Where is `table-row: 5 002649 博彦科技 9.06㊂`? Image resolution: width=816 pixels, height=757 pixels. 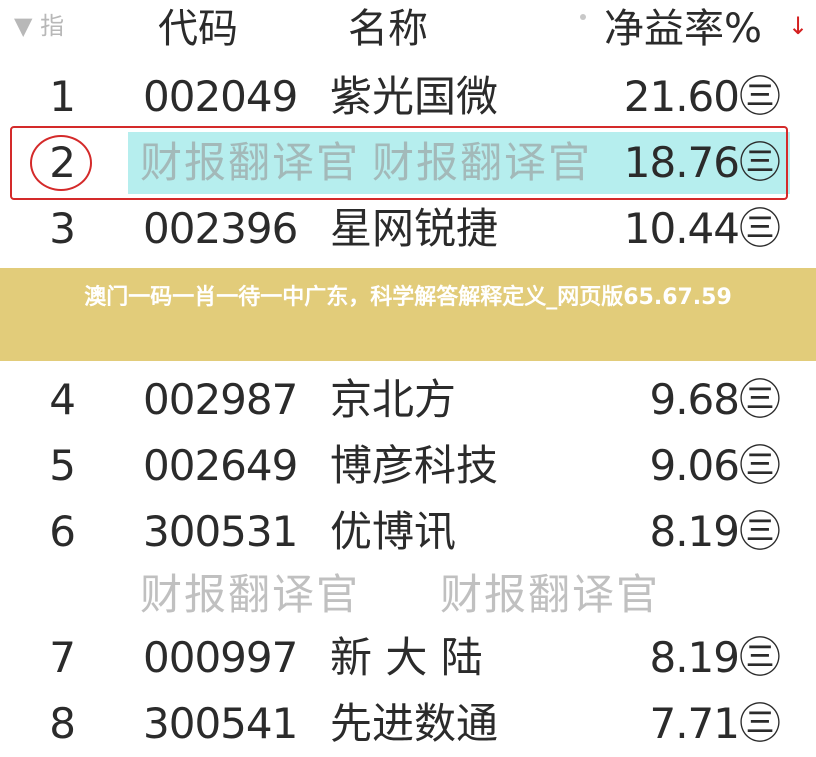 table-row: 5 002649 博彦科技 9.06㊂ is located at coordinates (408, 466).